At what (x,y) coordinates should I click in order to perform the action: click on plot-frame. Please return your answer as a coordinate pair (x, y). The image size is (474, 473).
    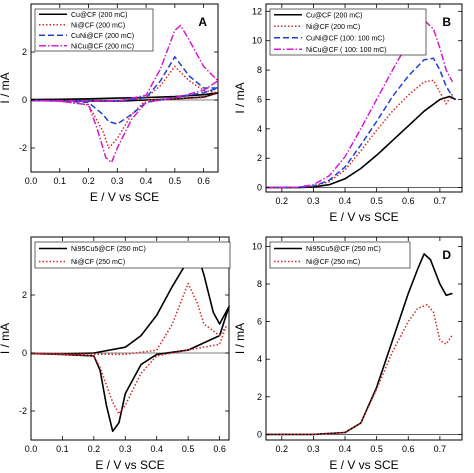
    Looking at the image, I should click on (124, 88).